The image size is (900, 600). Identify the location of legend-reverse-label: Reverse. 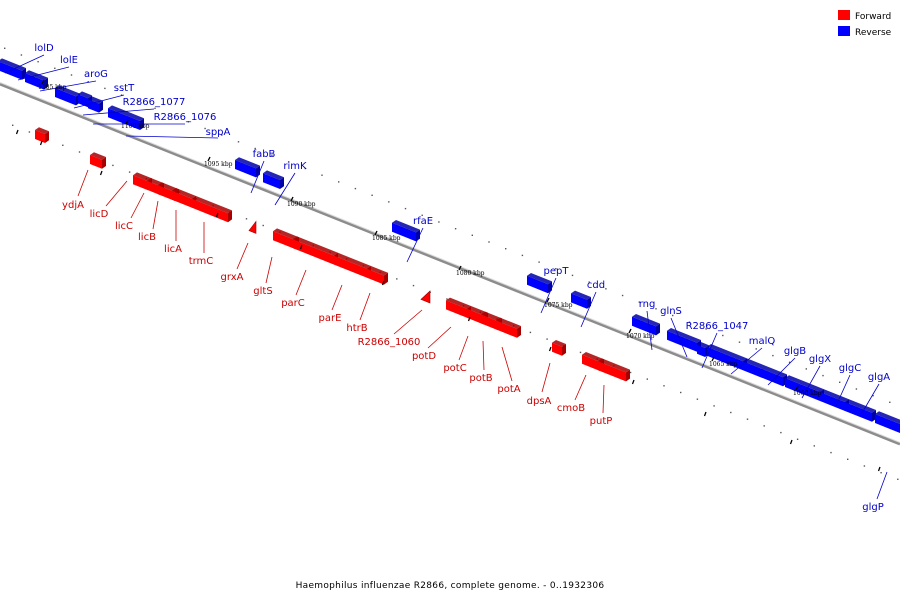
(873, 33).